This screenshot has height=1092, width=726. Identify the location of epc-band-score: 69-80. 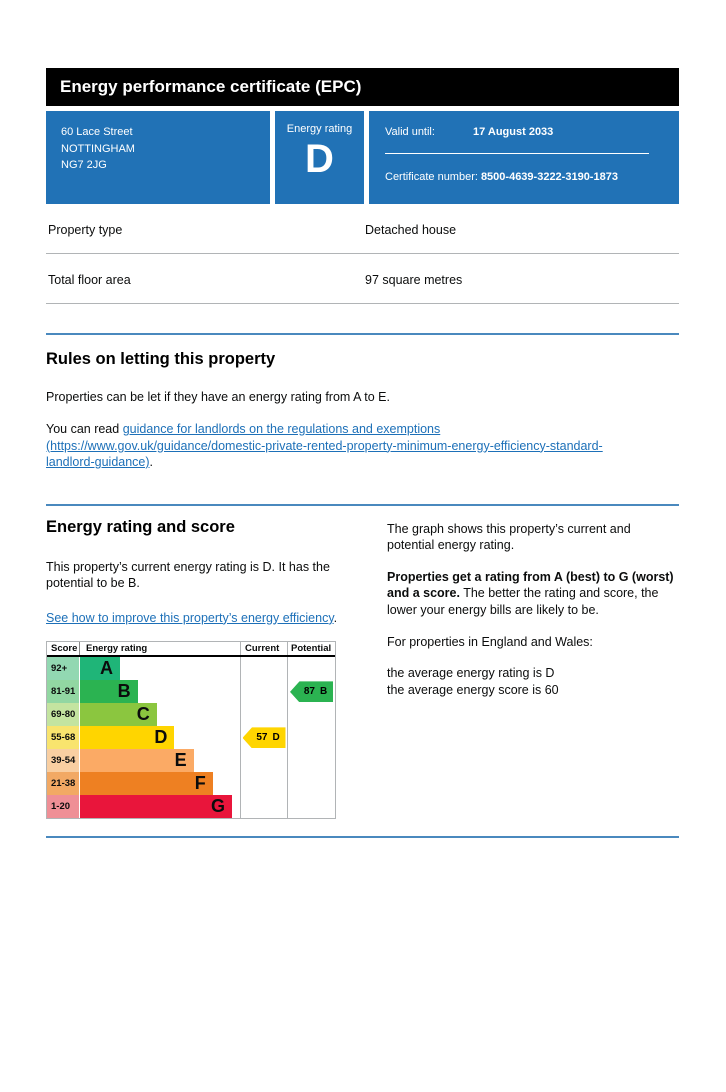
(63, 715).